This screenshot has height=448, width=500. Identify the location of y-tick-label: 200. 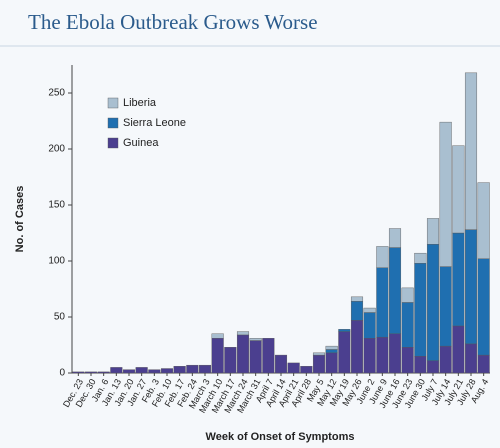
(56, 149).